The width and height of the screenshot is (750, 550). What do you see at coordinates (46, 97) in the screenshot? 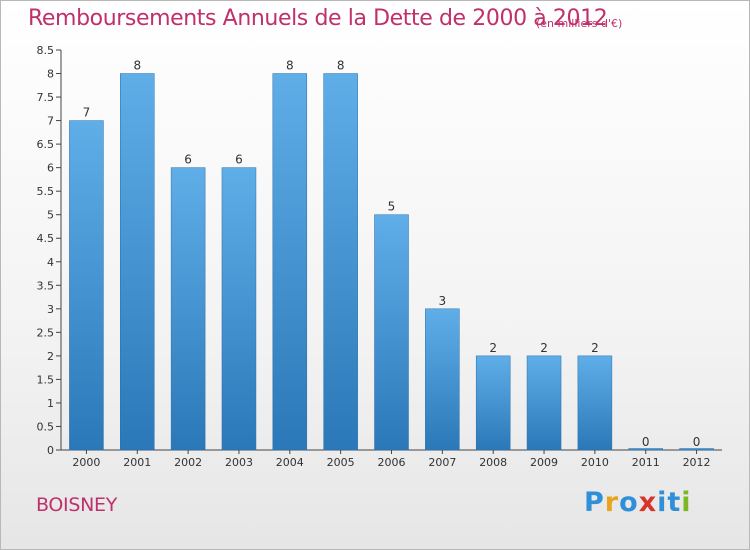
I see `y-tick-label: 7.5` at bounding box center [46, 97].